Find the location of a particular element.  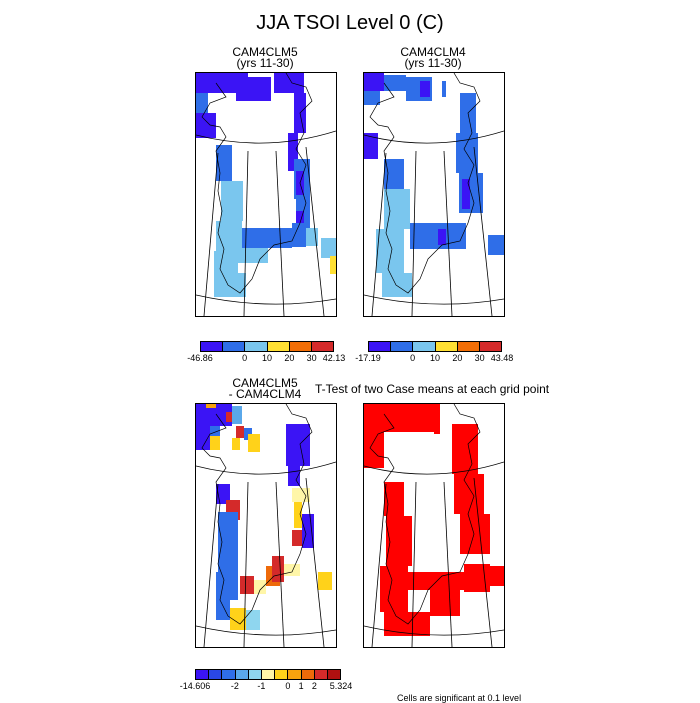

panel-1-title-line1: CAM4CLM5 is located at coordinates (265, 52).